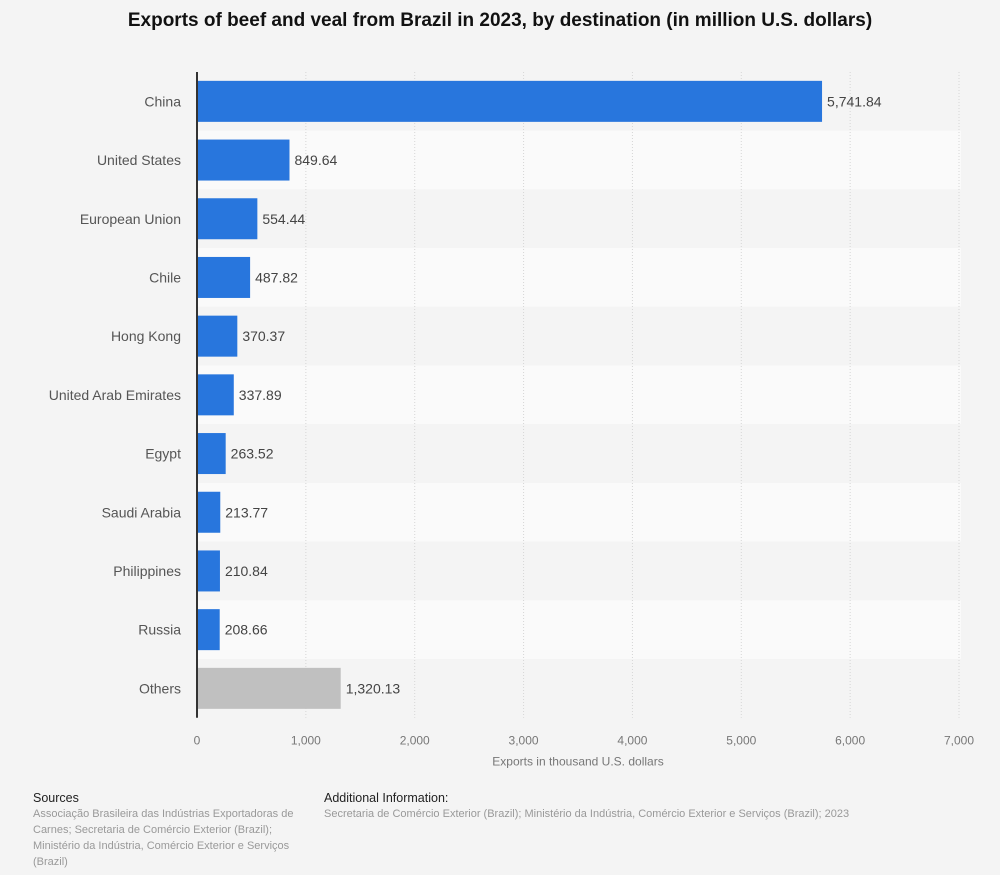  Describe the element at coordinates (159, 630) in the screenshot. I see `category-label: Russia` at that location.